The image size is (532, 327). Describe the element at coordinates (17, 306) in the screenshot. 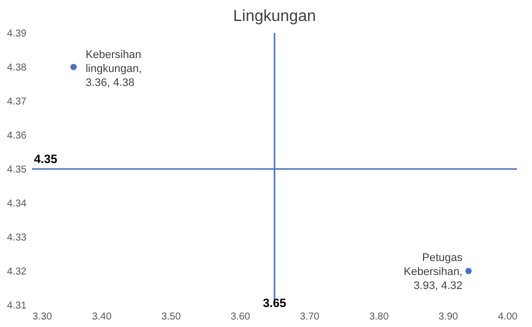

I see `y-tick-label: 4.31` at that location.